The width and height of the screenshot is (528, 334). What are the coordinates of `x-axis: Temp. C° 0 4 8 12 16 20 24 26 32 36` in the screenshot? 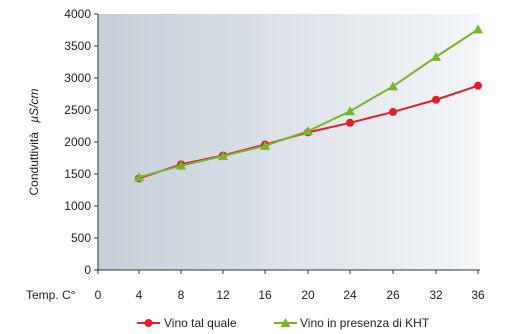 It's located at (255, 285).